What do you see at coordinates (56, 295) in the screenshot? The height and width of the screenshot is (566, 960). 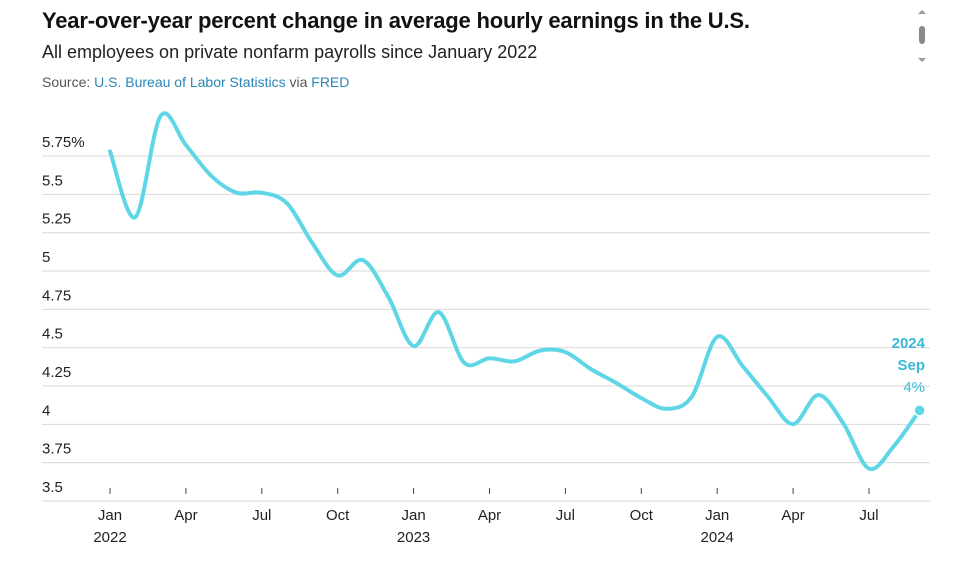 I see `y-tick-label: 4.75` at bounding box center [56, 295].